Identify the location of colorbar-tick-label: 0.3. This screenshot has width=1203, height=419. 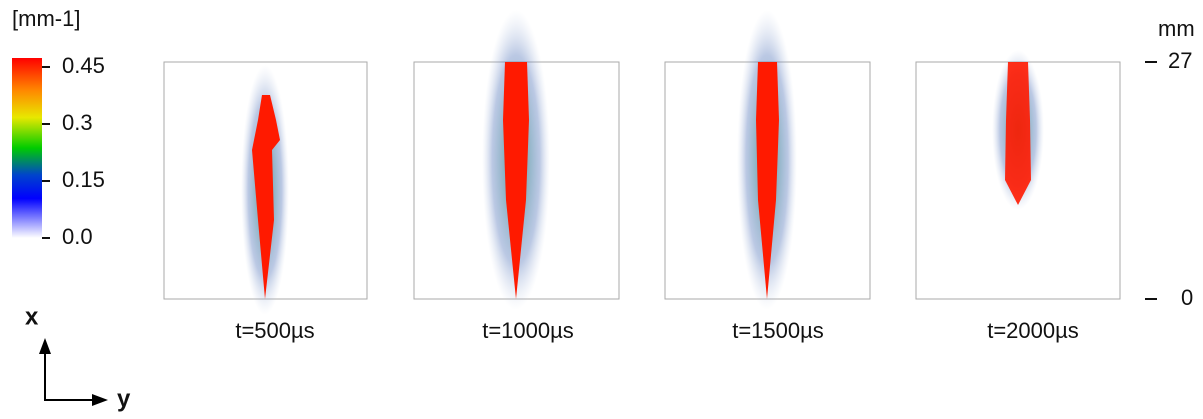
(77, 122).